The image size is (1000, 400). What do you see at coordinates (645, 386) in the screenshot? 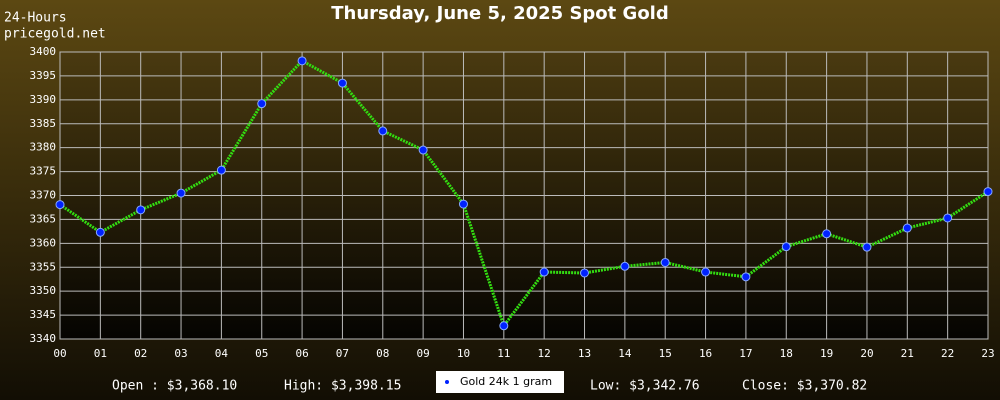
I see `stat-low: Low: $3,342.76` at bounding box center [645, 386].